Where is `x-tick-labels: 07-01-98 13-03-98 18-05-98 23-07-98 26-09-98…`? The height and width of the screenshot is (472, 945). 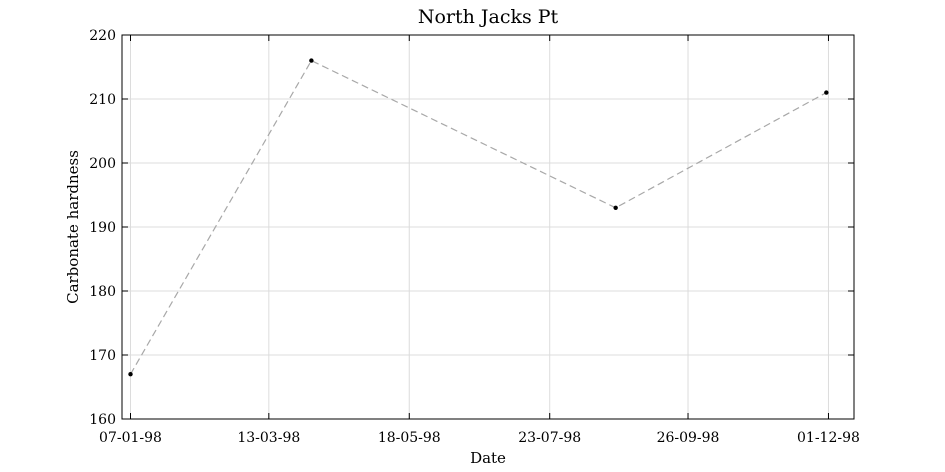
x-tick-labels: 07-01-98 13-03-98 18-05-98 23-07-98 26-09-98… is located at coordinates (479, 438).